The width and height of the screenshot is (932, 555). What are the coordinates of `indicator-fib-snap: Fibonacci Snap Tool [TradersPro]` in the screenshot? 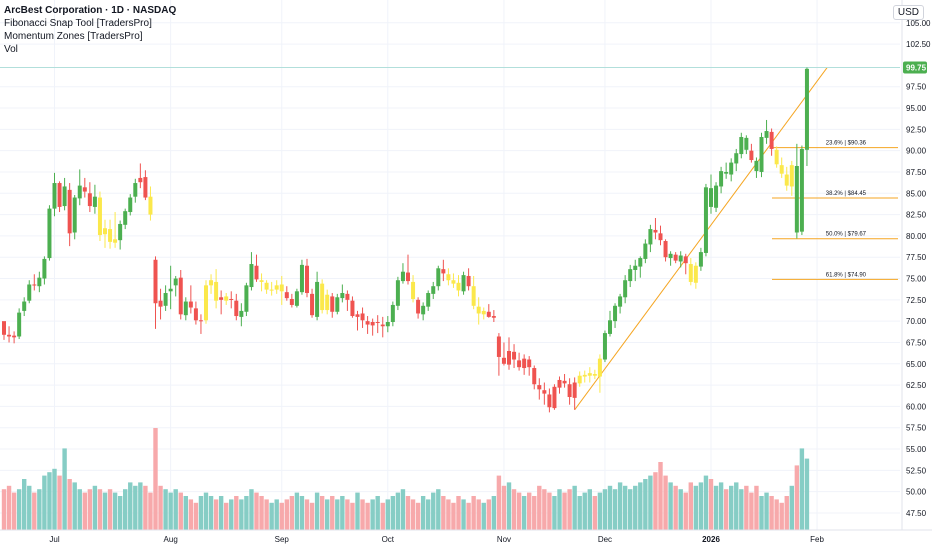 It's located at (78, 23).